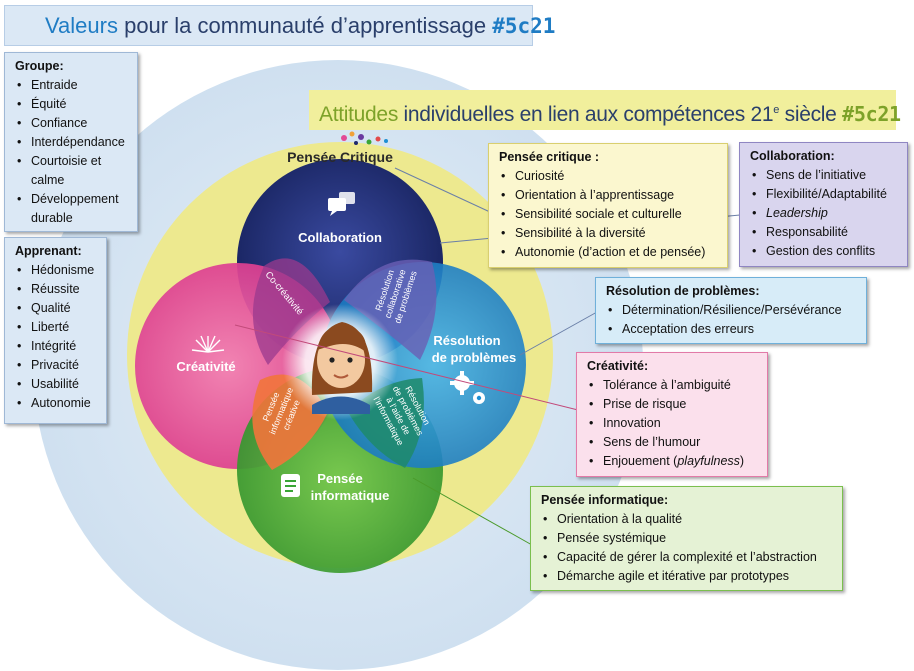  What do you see at coordinates (56, 403) in the screenshot?
I see `list-item: Autonomie` at bounding box center [56, 403].